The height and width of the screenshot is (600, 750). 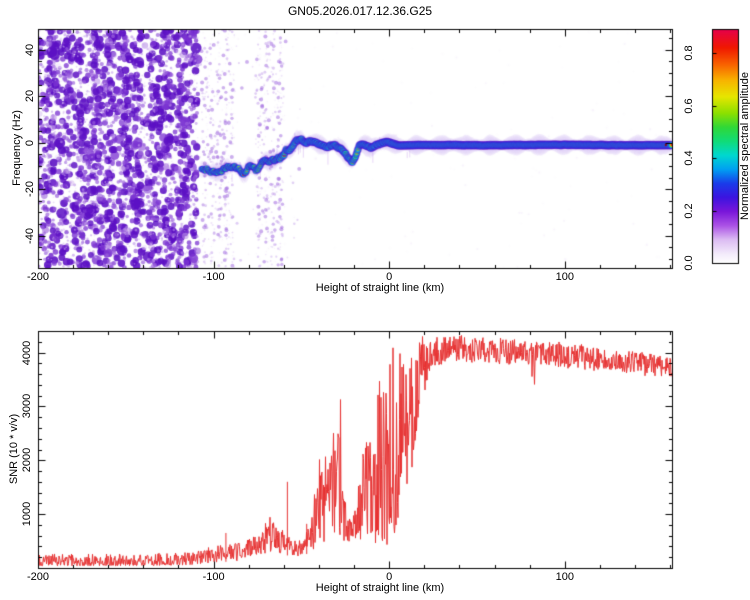 I want to click on spectrogram-y-tick-label: 0, so click(x=30, y=142).